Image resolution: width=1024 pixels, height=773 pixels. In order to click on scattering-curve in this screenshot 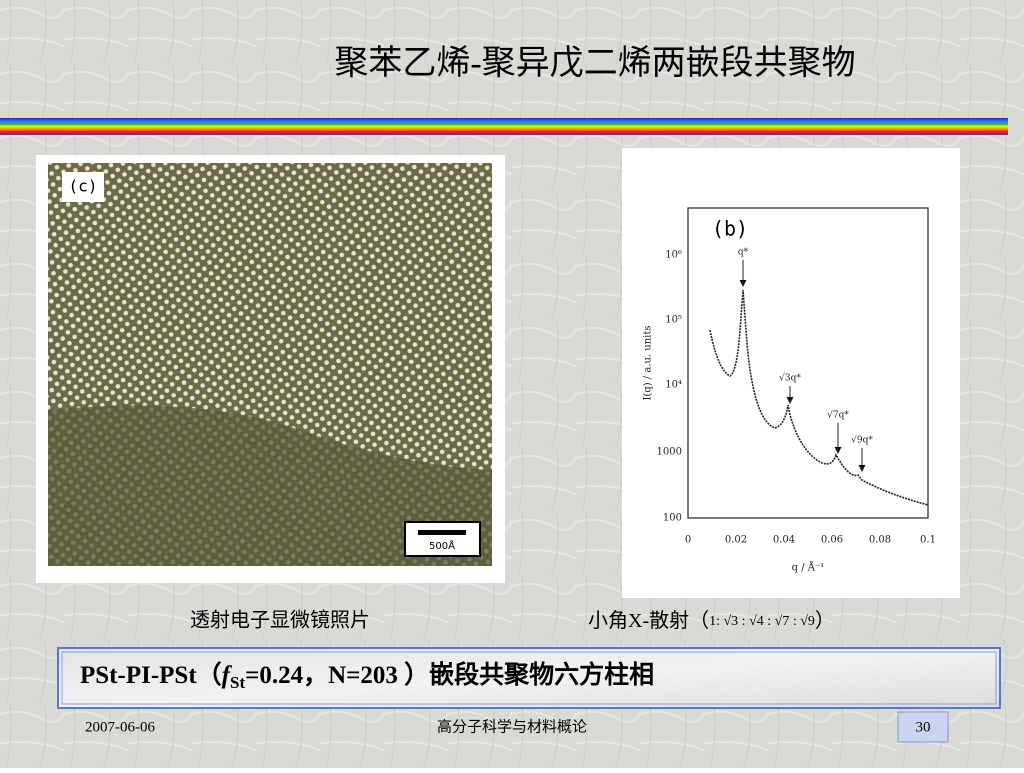, I will do `click(819, 397)`.